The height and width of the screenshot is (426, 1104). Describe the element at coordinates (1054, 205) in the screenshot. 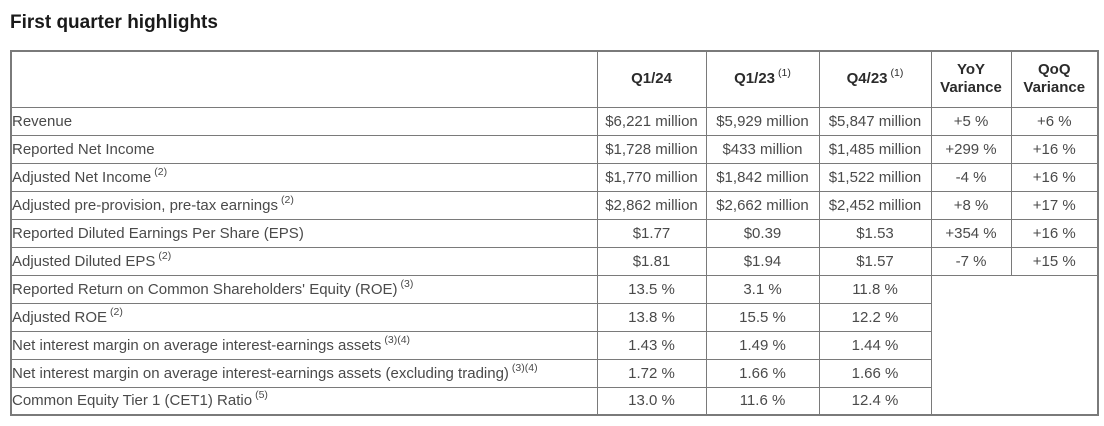

I see `cell-qoq: +17 %` at that location.